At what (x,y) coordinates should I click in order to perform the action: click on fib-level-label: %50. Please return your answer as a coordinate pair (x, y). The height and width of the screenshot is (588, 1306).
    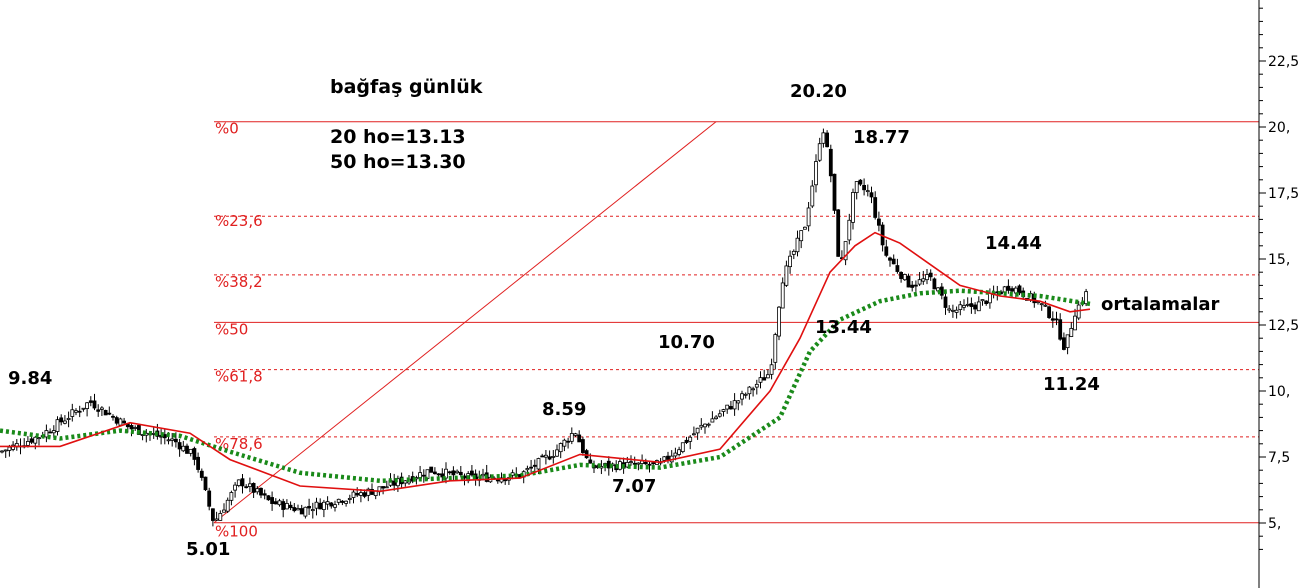
    Looking at the image, I should click on (231, 329).